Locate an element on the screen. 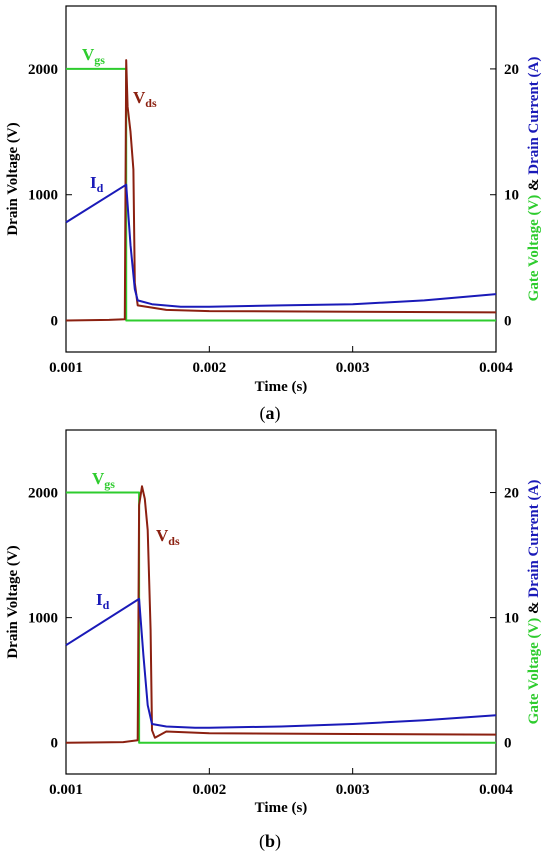 The image size is (550, 859). panel-caption-b: (b) is located at coordinates (270, 841).